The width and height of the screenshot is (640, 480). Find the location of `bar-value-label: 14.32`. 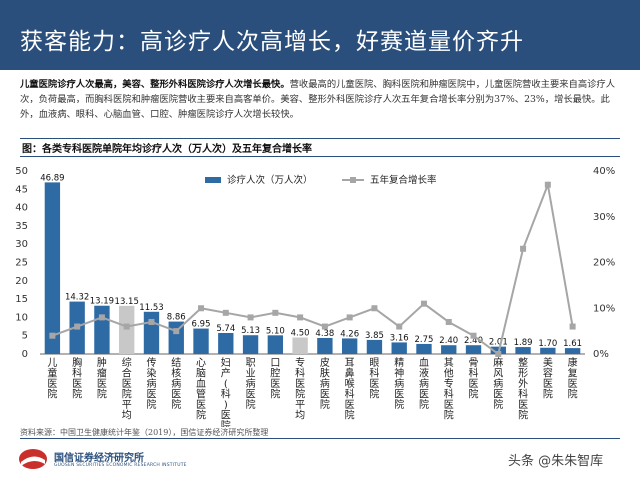

bar-value-label: 14.32 is located at coordinates (77, 298).